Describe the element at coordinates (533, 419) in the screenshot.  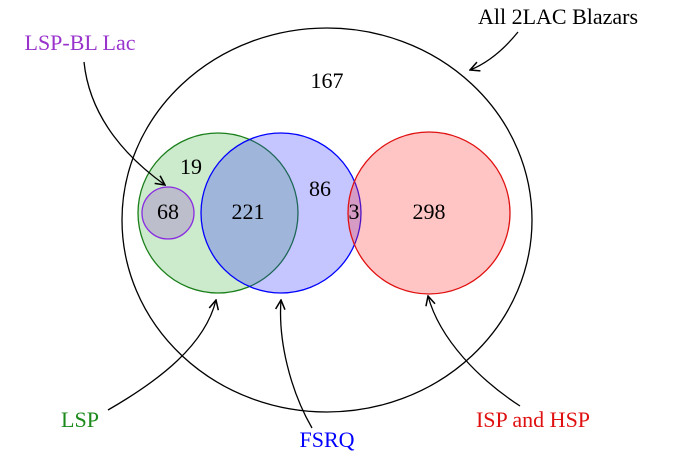
I see `set-label: ISP and HSP` at that location.